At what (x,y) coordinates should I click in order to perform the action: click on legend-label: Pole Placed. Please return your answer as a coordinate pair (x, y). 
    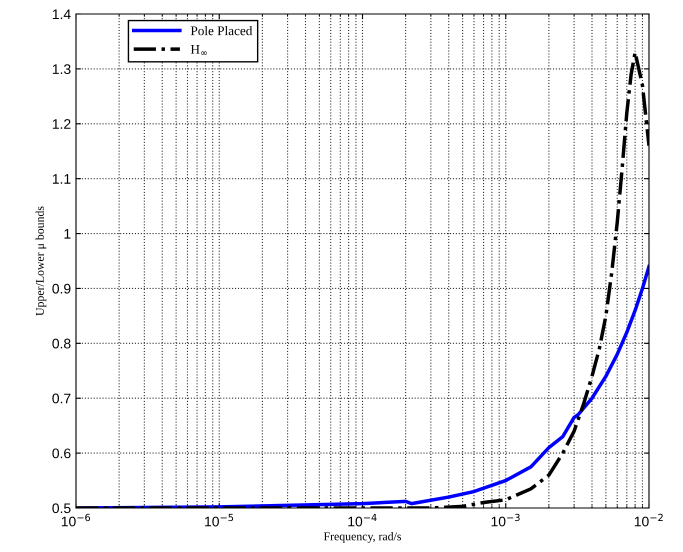
    Looking at the image, I should click on (221, 31).